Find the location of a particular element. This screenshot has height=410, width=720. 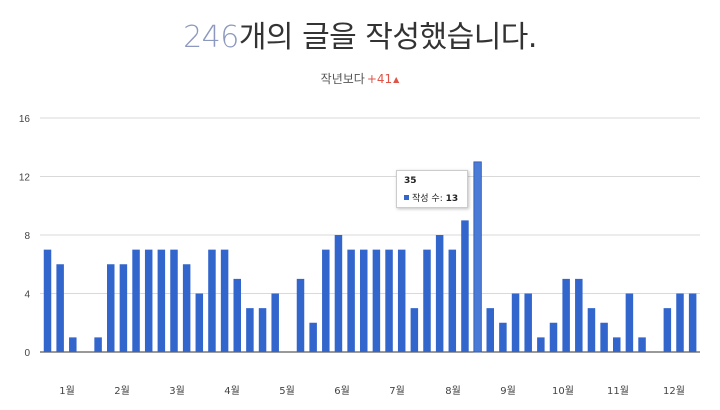

tooltip-row: 작성 수: 13 is located at coordinates (431, 197).